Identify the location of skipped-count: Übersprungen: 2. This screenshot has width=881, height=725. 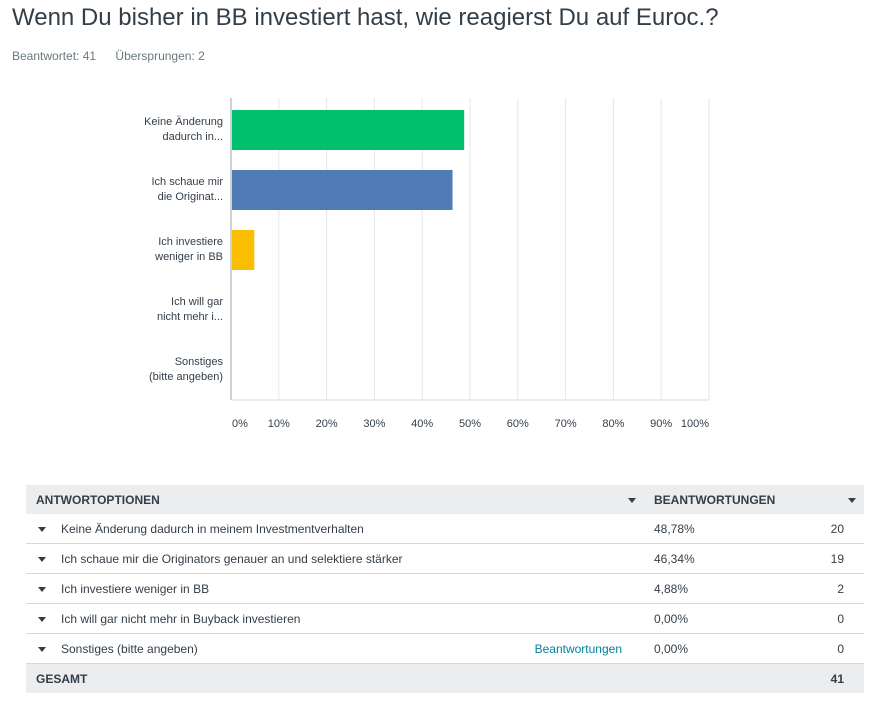
(160, 56).